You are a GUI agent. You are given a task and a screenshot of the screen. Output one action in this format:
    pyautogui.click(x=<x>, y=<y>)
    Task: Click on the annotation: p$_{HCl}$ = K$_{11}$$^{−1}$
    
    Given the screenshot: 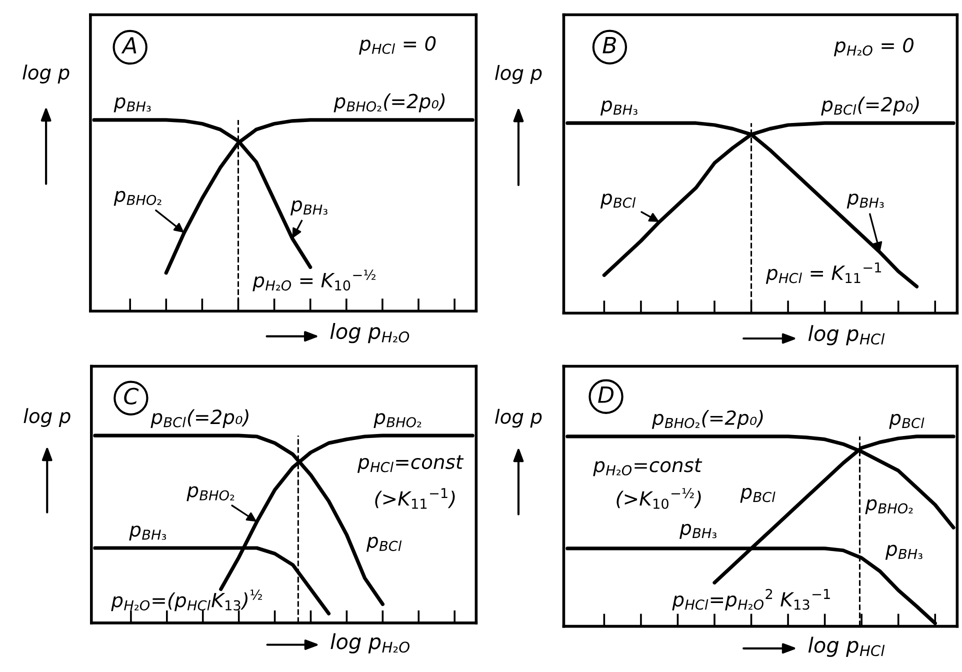 What is the action you would take?
    pyautogui.click(x=823, y=273)
    